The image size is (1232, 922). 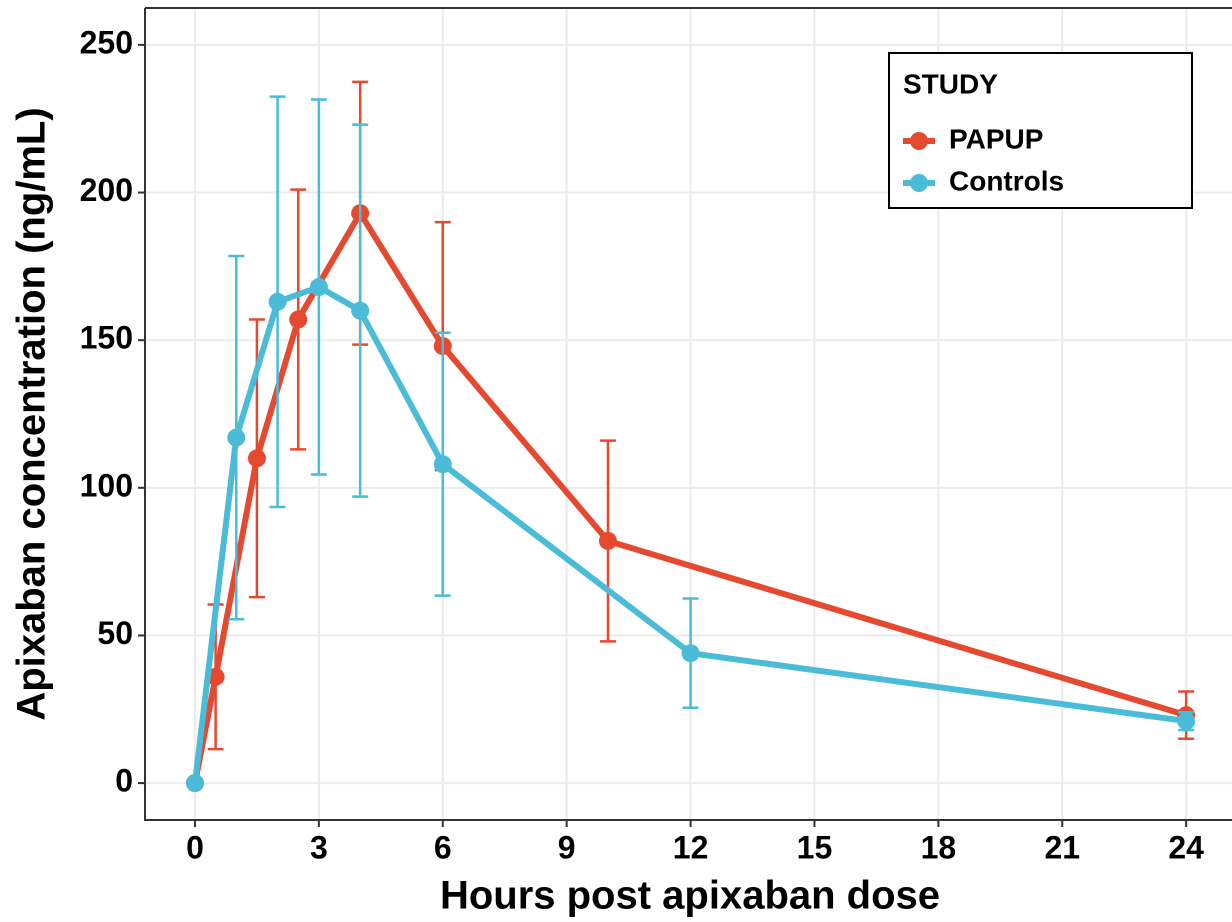 What do you see at coordinates (815, 847) in the screenshot?
I see `x-tick-label: 15` at bounding box center [815, 847].